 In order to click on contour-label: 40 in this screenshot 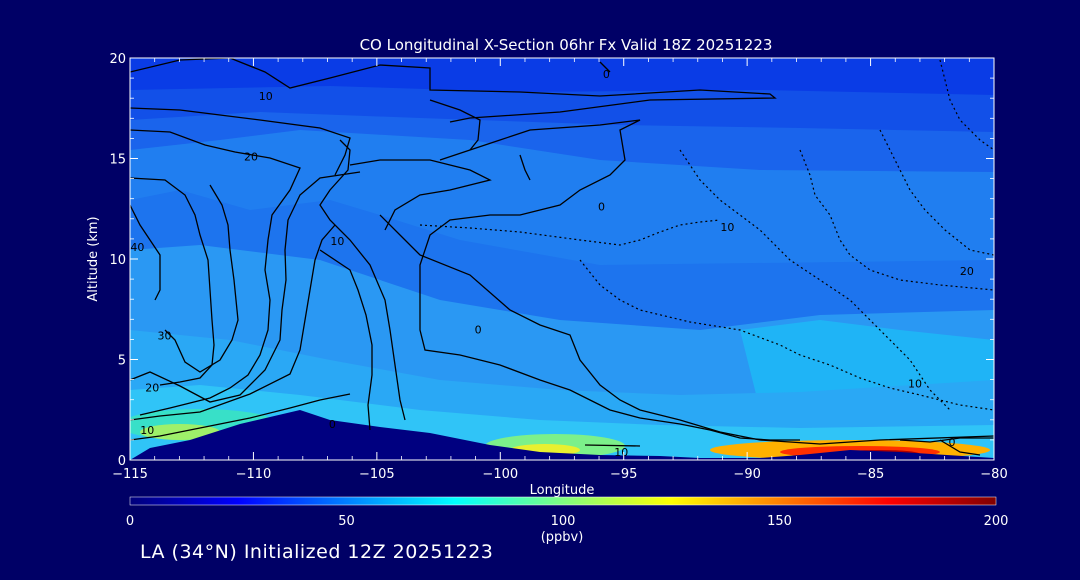, I will do `click(137, 247)`.